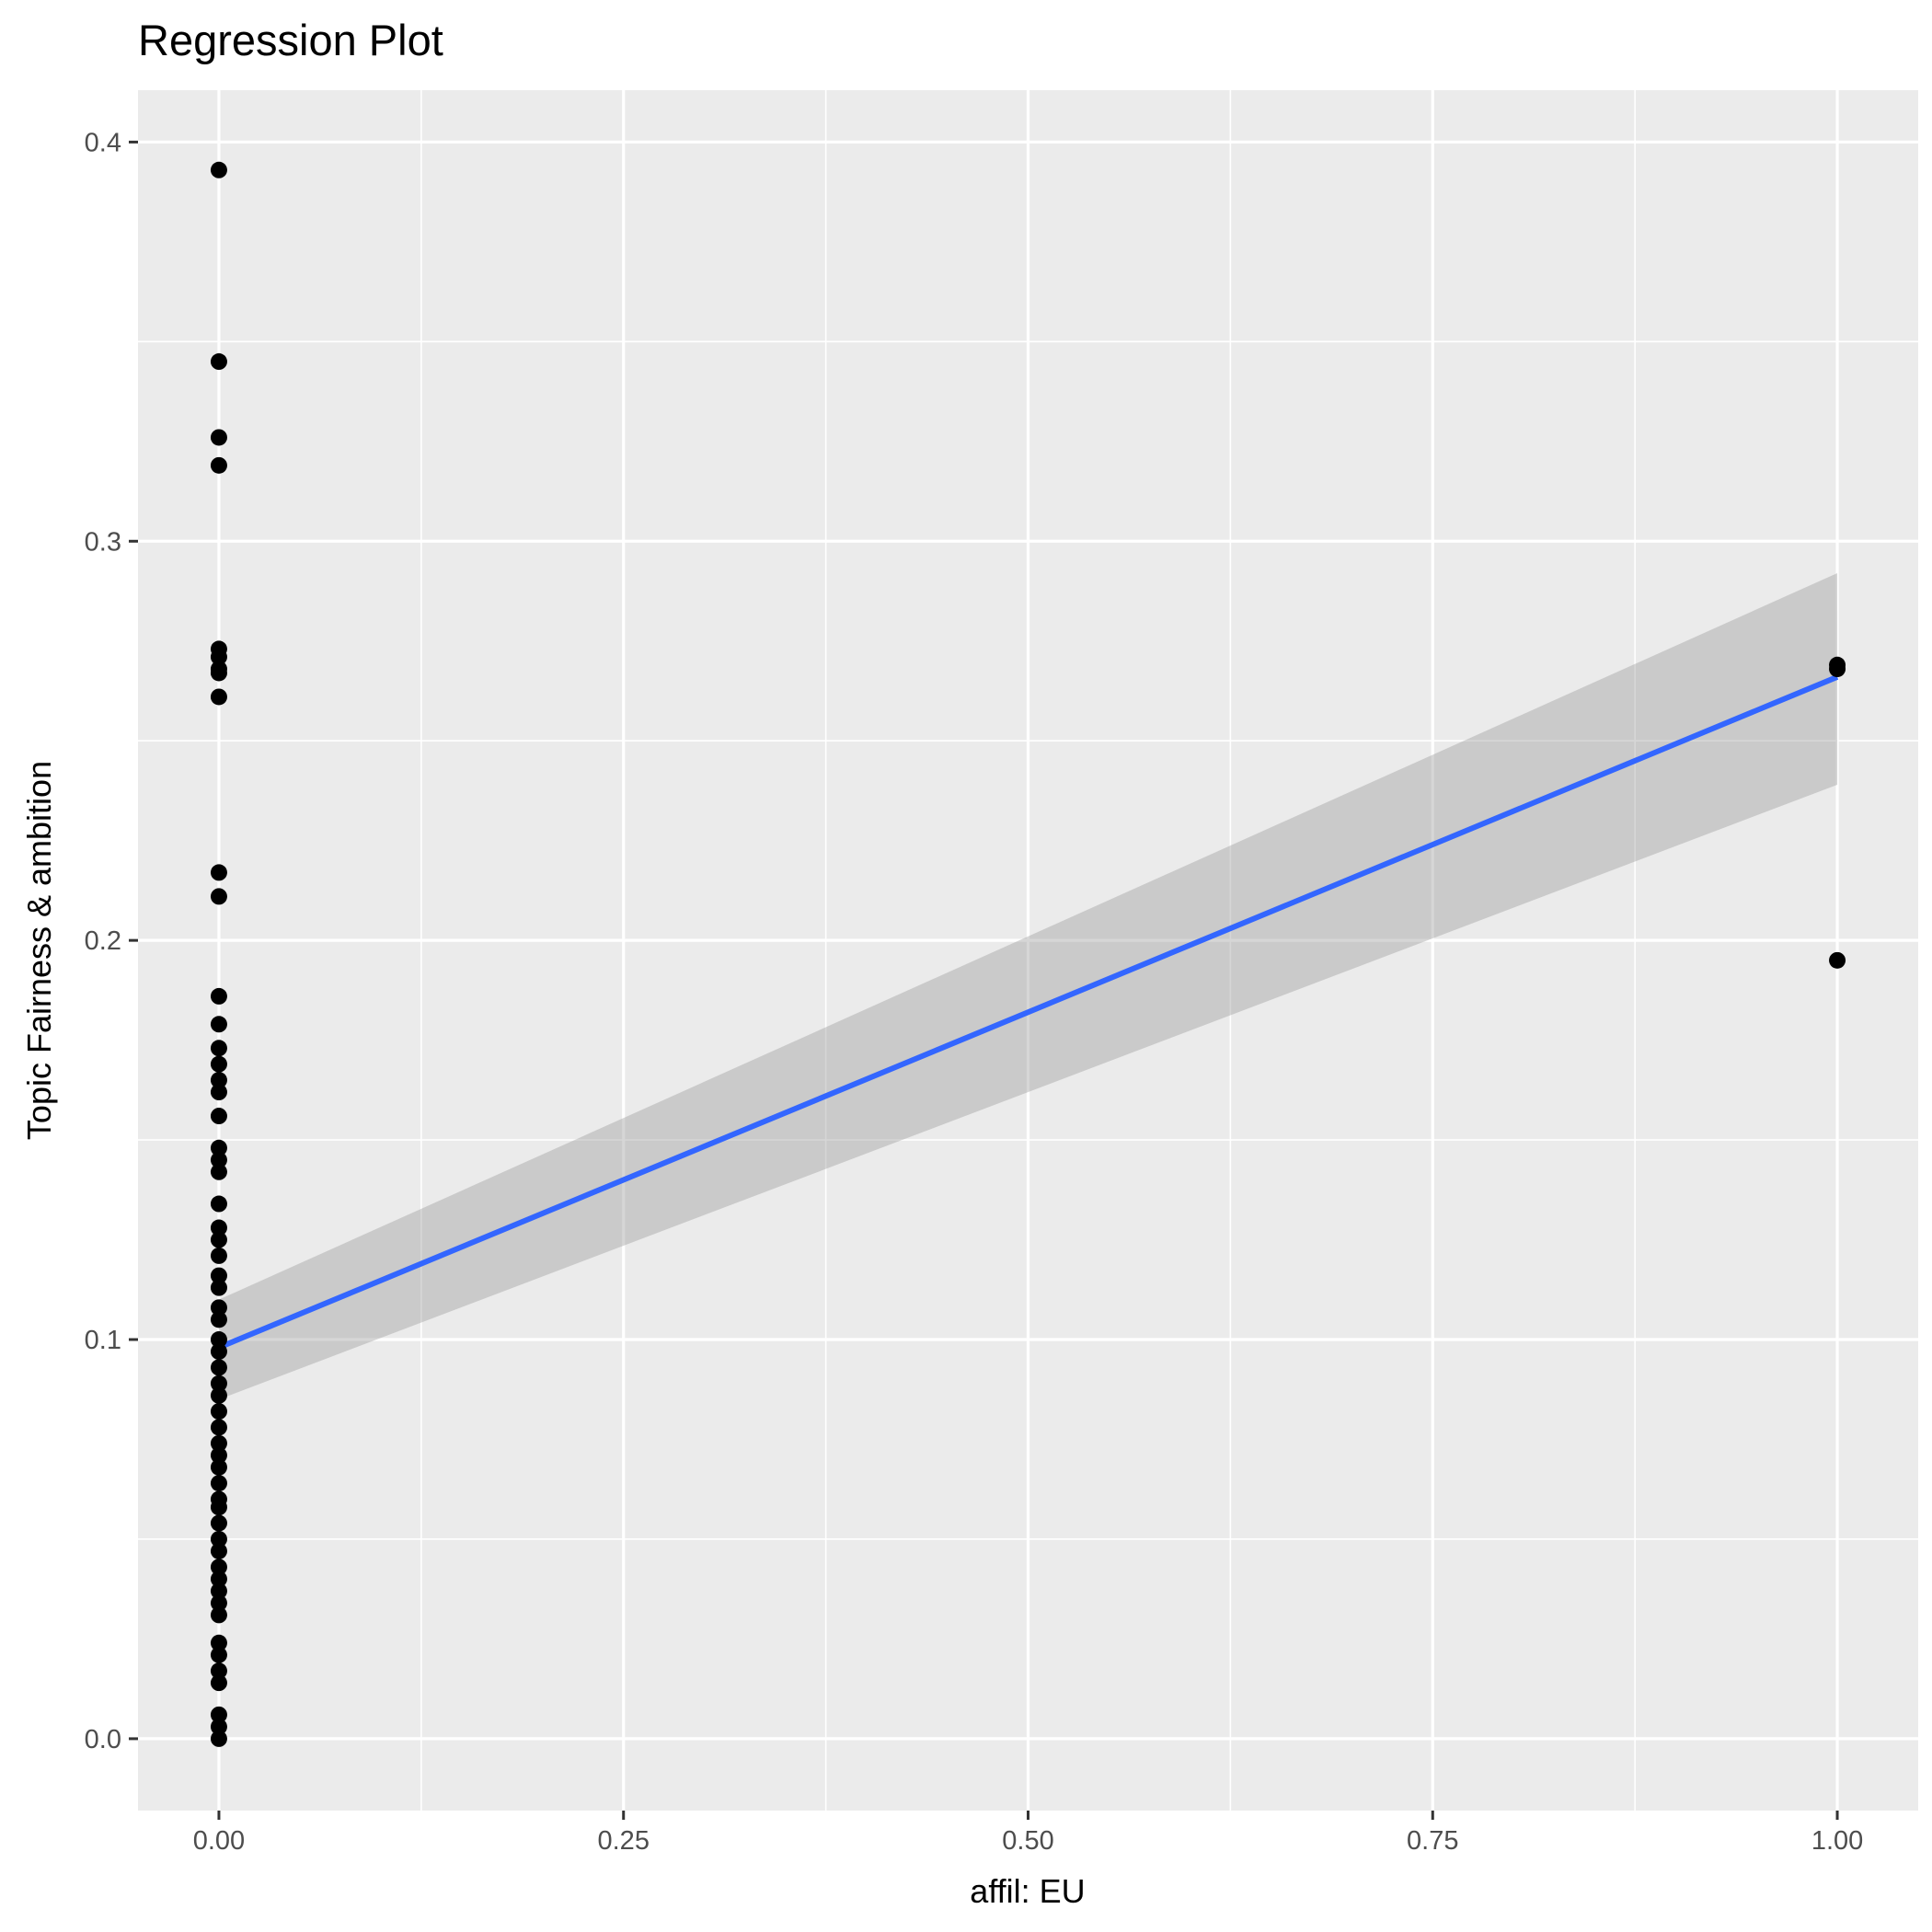 Image resolution: width=1932 pixels, height=1932 pixels. What do you see at coordinates (290, 40) in the screenshot?
I see `chart-title: Regression Plot` at bounding box center [290, 40].